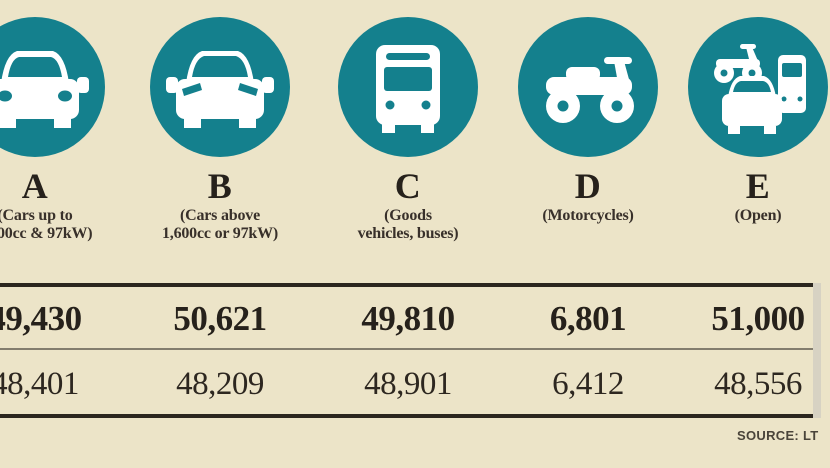 The image size is (830, 468). Describe the element at coordinates (758, 186) in the screenshot. I see `category-letter: E` at that location.